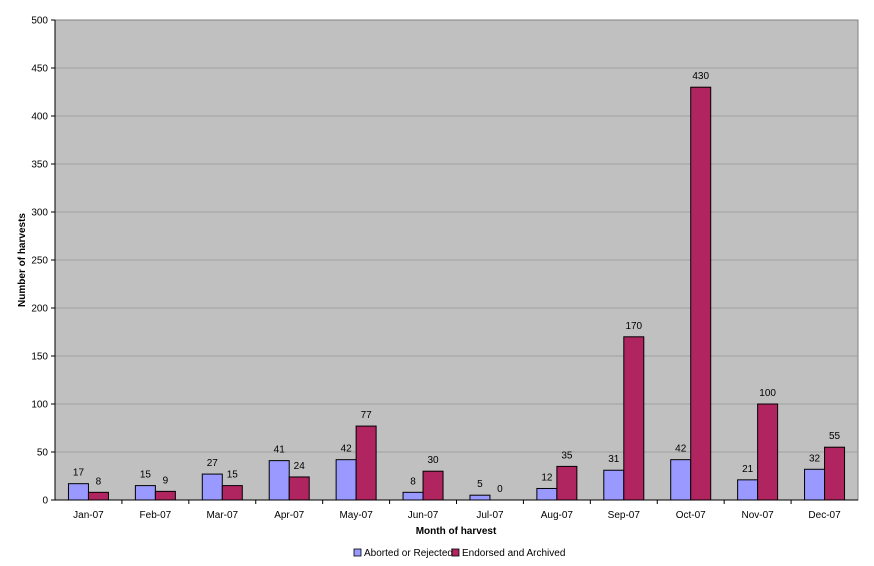 Image resolution: width=874 pixels, height=566 pixels. I want to click on x-tick-label: Feb-07, so click(156, 515).